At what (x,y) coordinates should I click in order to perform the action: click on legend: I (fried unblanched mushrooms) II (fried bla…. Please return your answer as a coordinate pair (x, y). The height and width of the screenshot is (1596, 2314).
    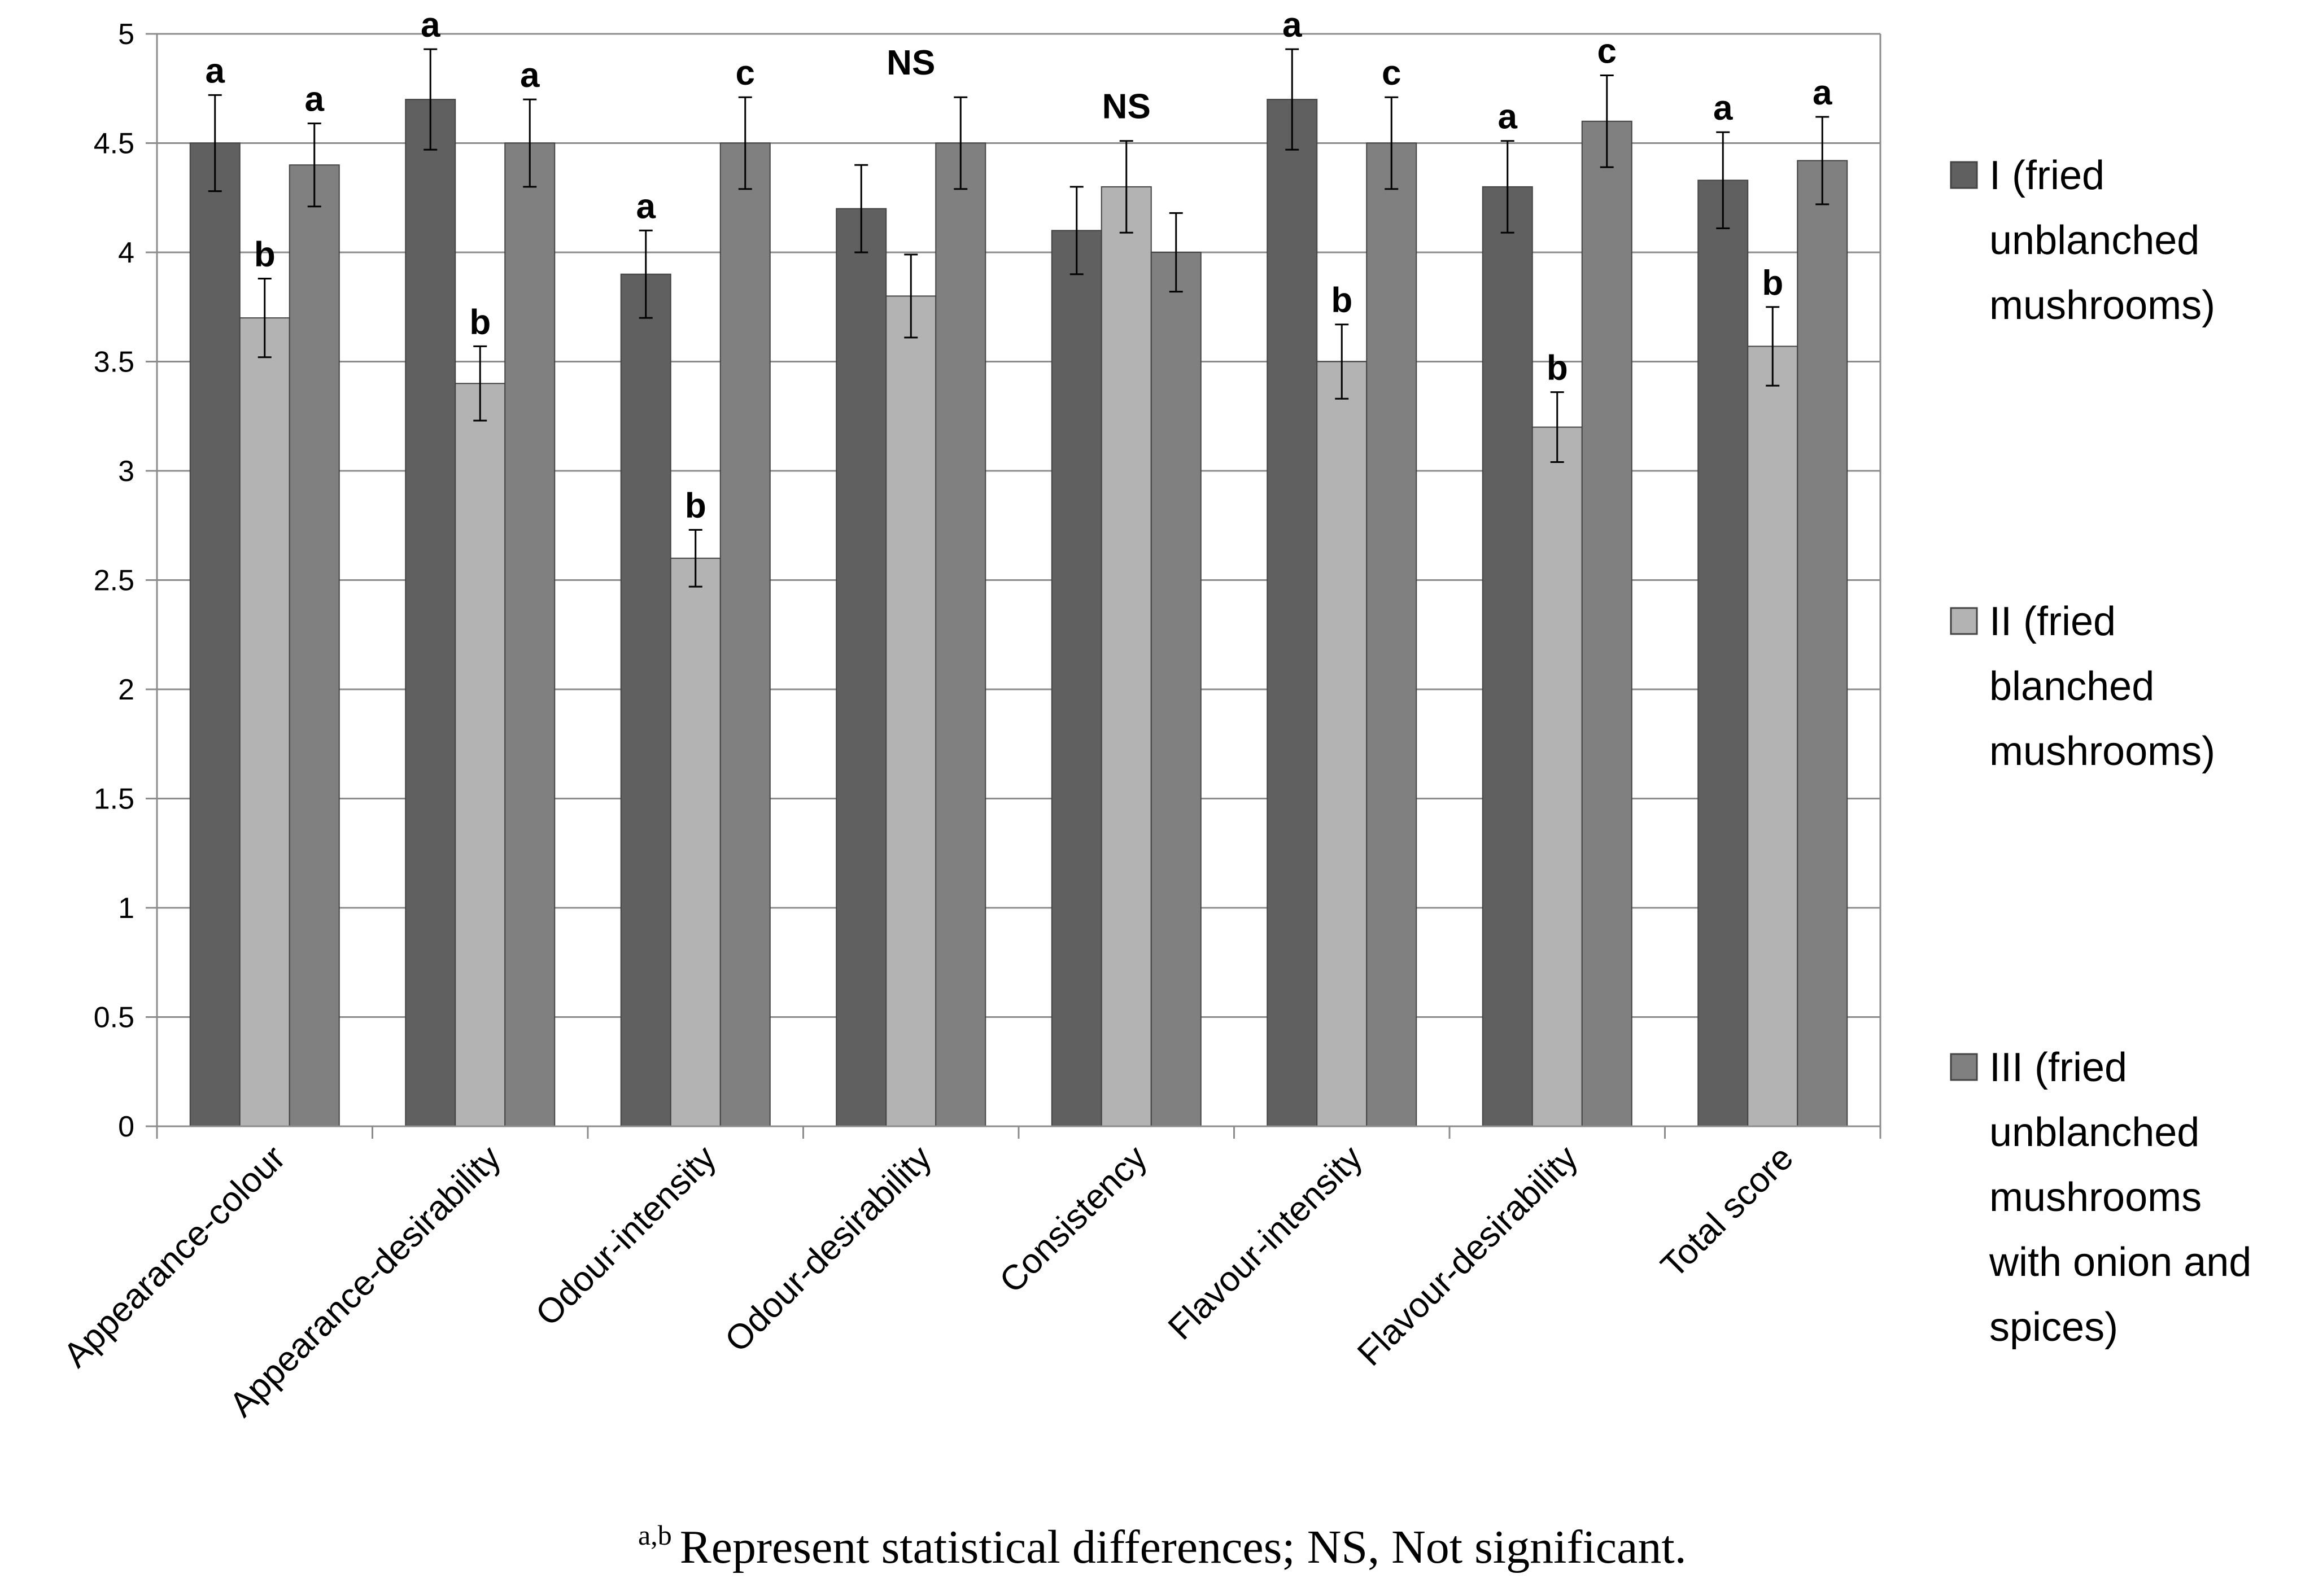
    Looking at the image, I should click on (2100, 752).